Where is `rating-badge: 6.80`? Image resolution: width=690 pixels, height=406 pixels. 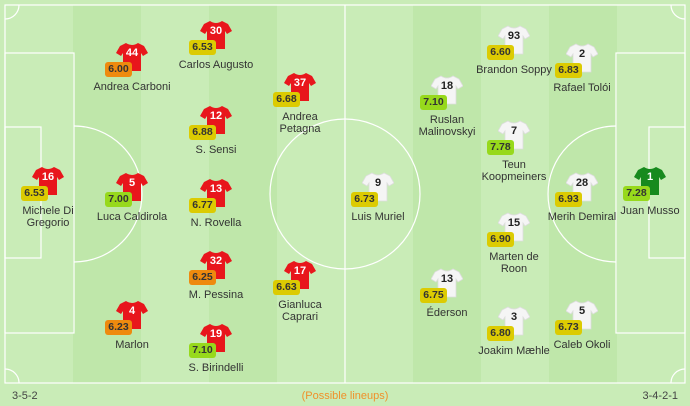
rating-badge: 6.80 is located at coordinates (500, 333).